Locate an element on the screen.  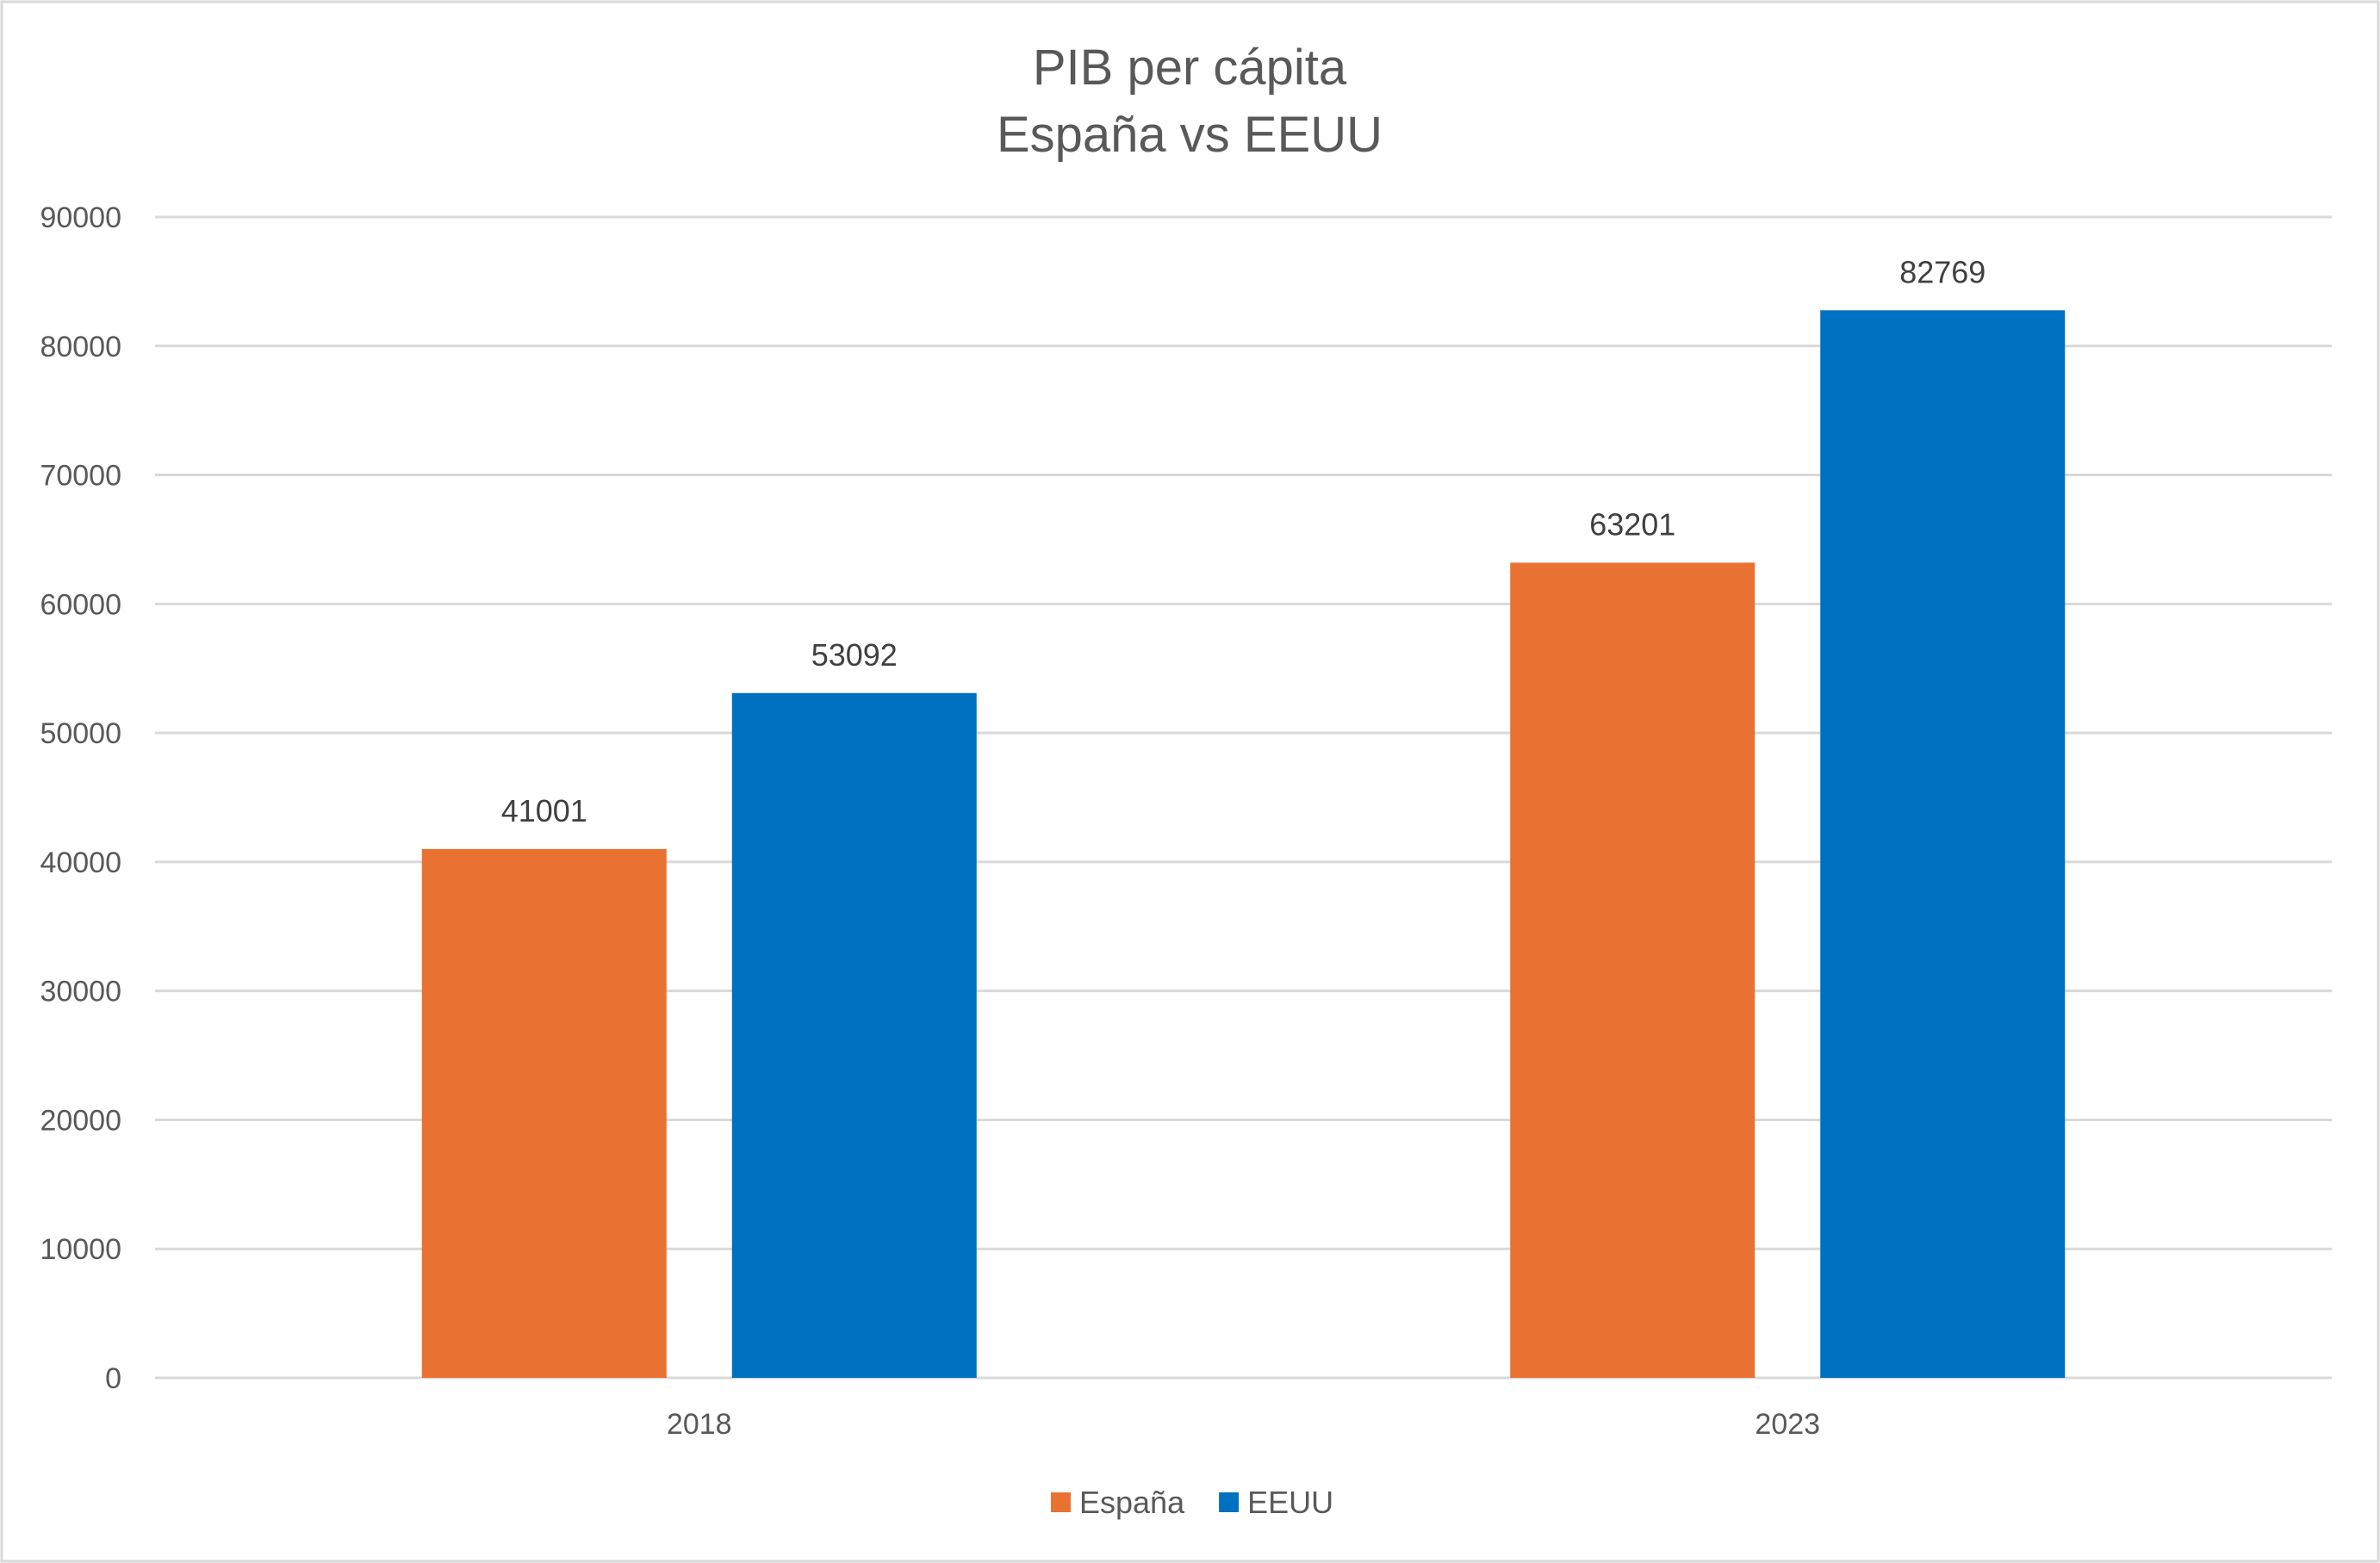
data-label: 82769 is located at coordinates (1942, 271).